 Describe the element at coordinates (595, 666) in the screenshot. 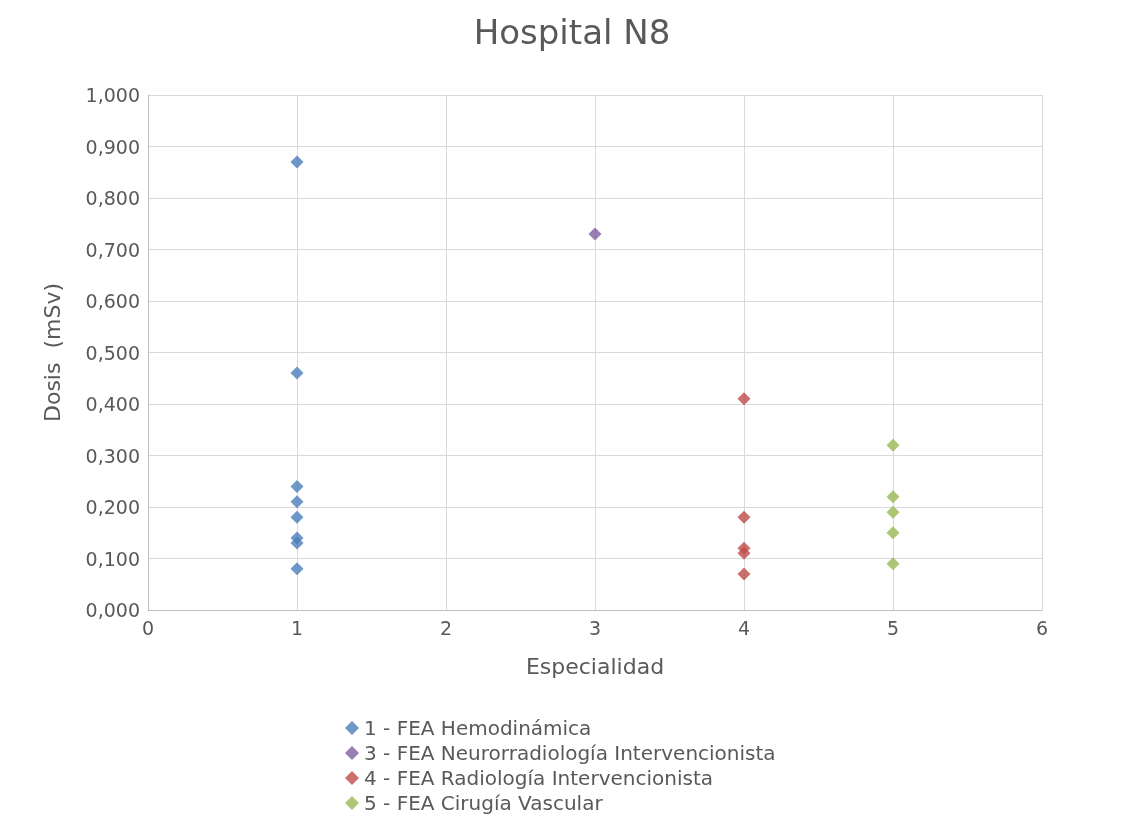

I see `x-axis-title: Especialidad` at that location.